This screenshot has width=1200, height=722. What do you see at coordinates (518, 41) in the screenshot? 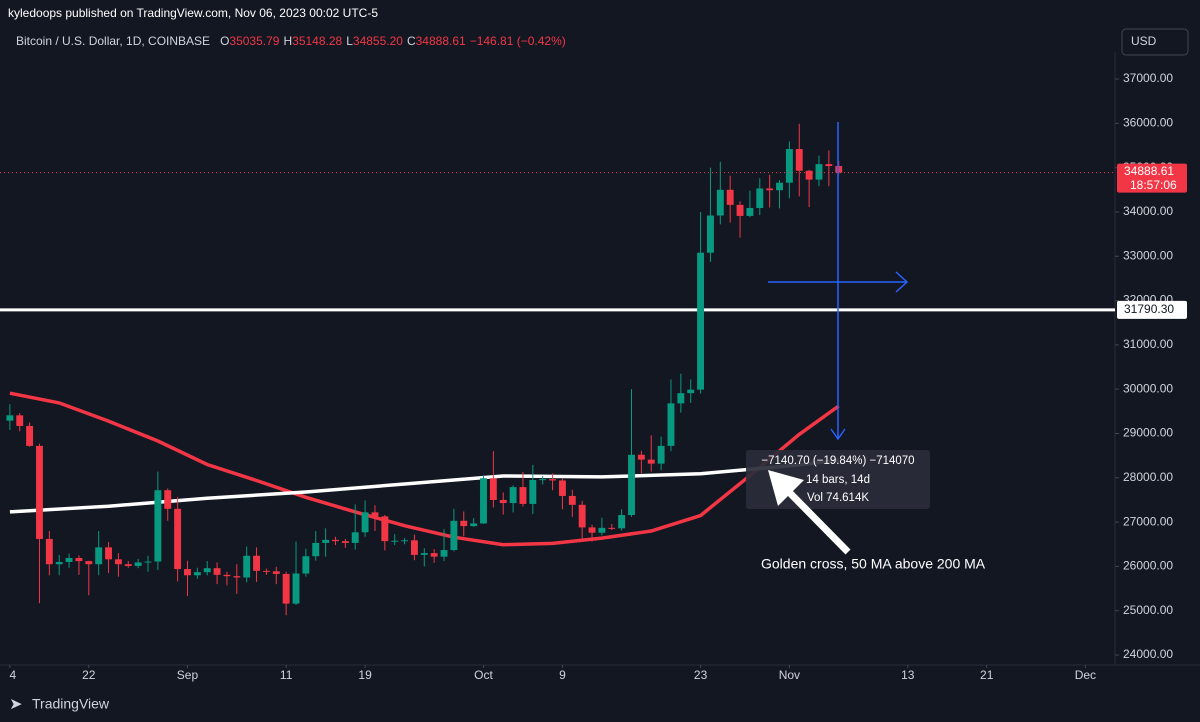
I see `change: −146.81 (−0.42%)` at bounding box center [518, 41].